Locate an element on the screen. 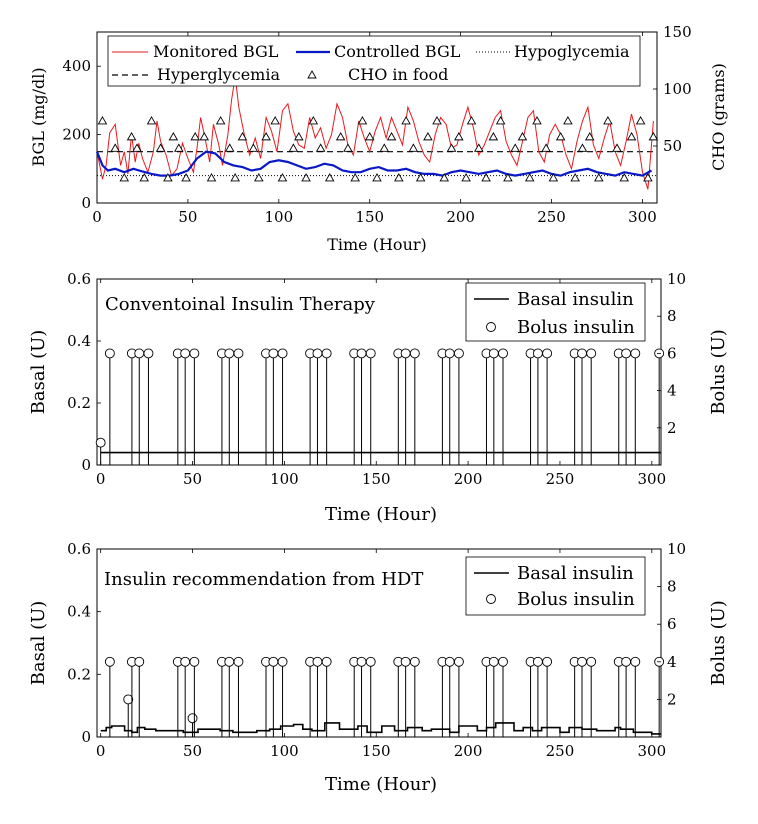 Image resolution: width=758 pixels, height=824 pixels. panel-annotation: Insulin recommendation from HDT is located at coordinates (263, 579).